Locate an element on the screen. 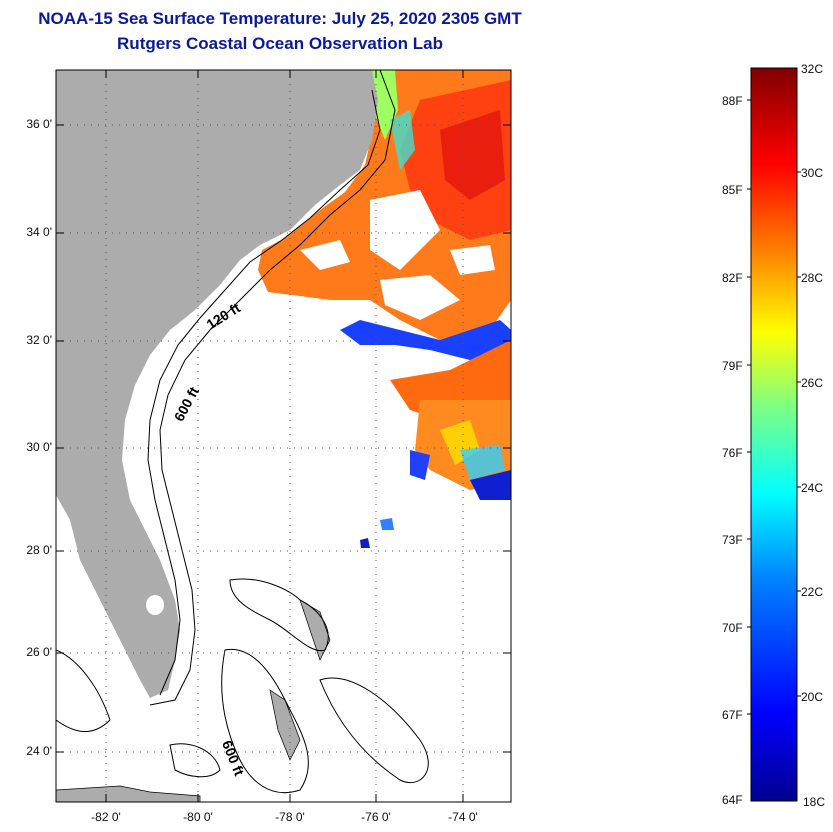 The height and width of the screenshot is (832, 833). colorbar-ticks is located at coordinates (774, 407).